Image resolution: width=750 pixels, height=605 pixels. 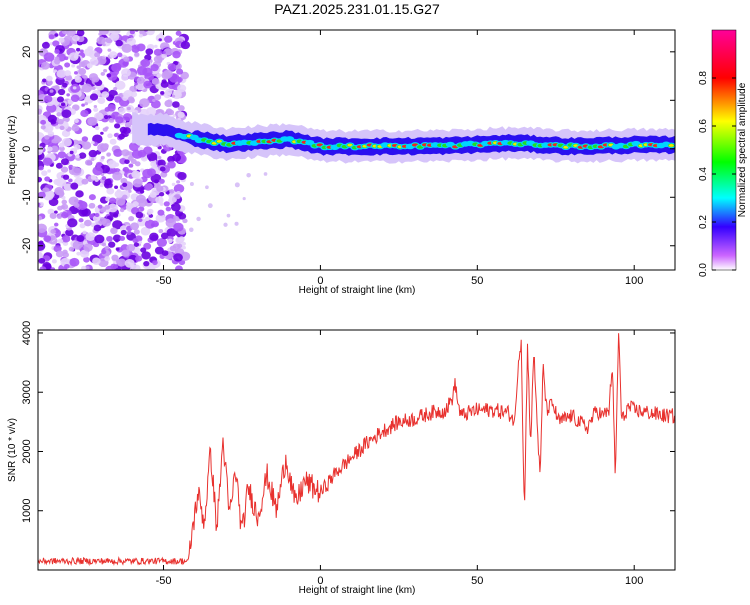 What do you see at coordinates (319, 145) in the screenshot?
I see `band-blob` at bounding box center [319, 145].